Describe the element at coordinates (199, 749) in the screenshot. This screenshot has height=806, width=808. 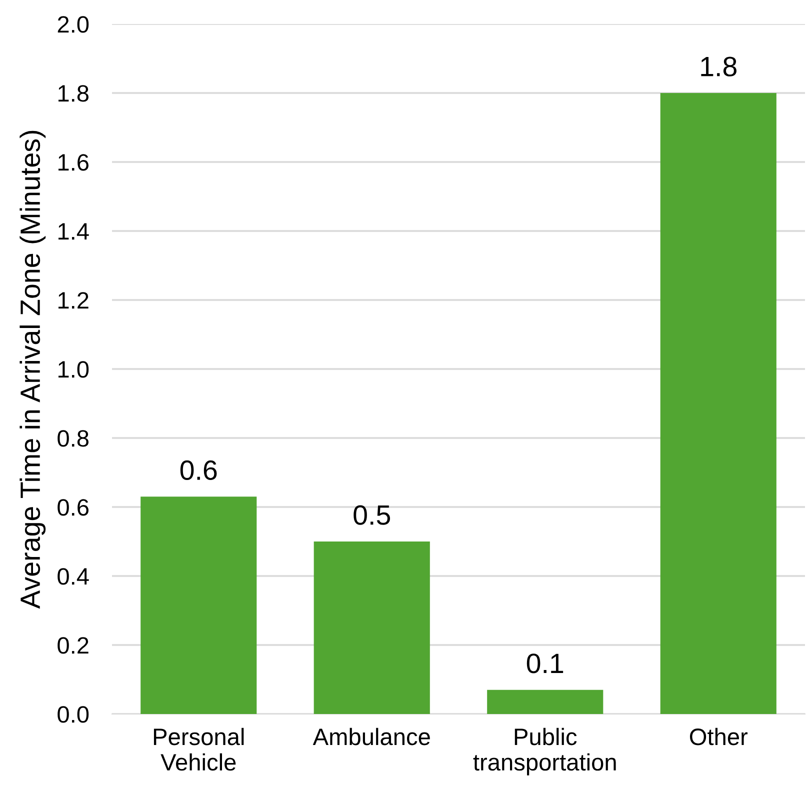
I see `x-tick-label: Personal Vehicle` at that location.